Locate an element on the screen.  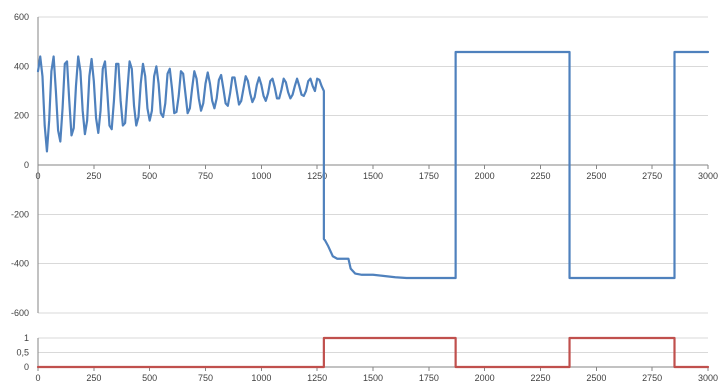
y-tick-label: 200 is located at coordinates (21, 116).